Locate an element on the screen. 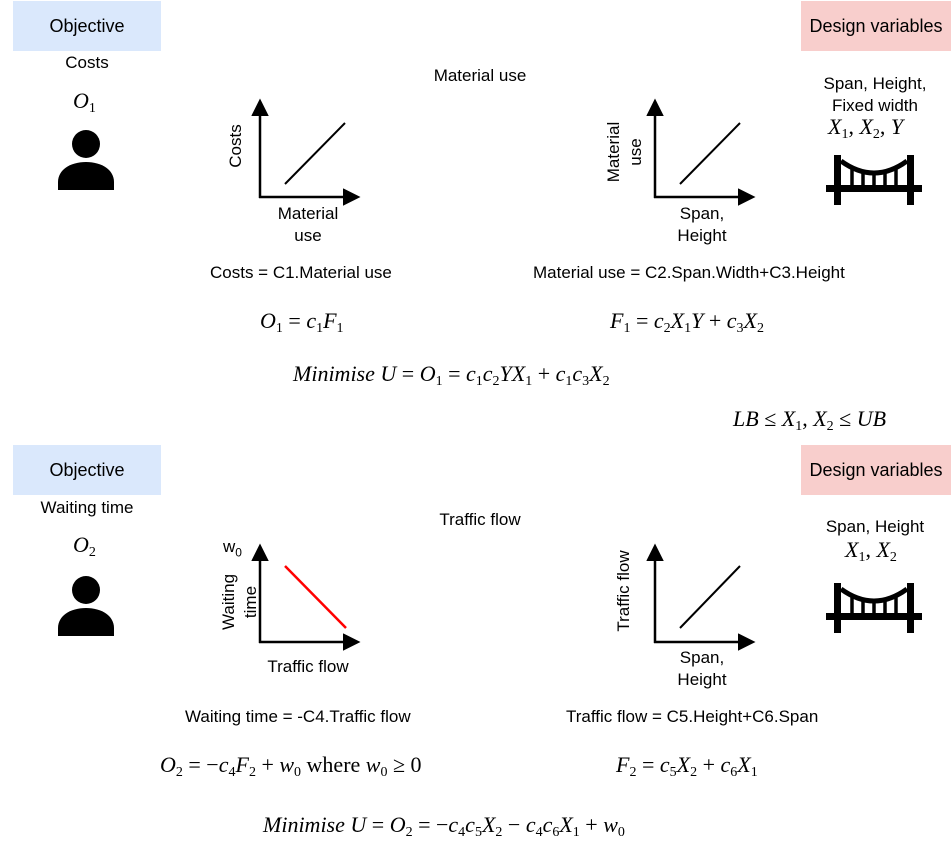 Image resolution: width=952 pixels, height=854 pixels. w0-marker: w0 is located at coordinates (232, 548).